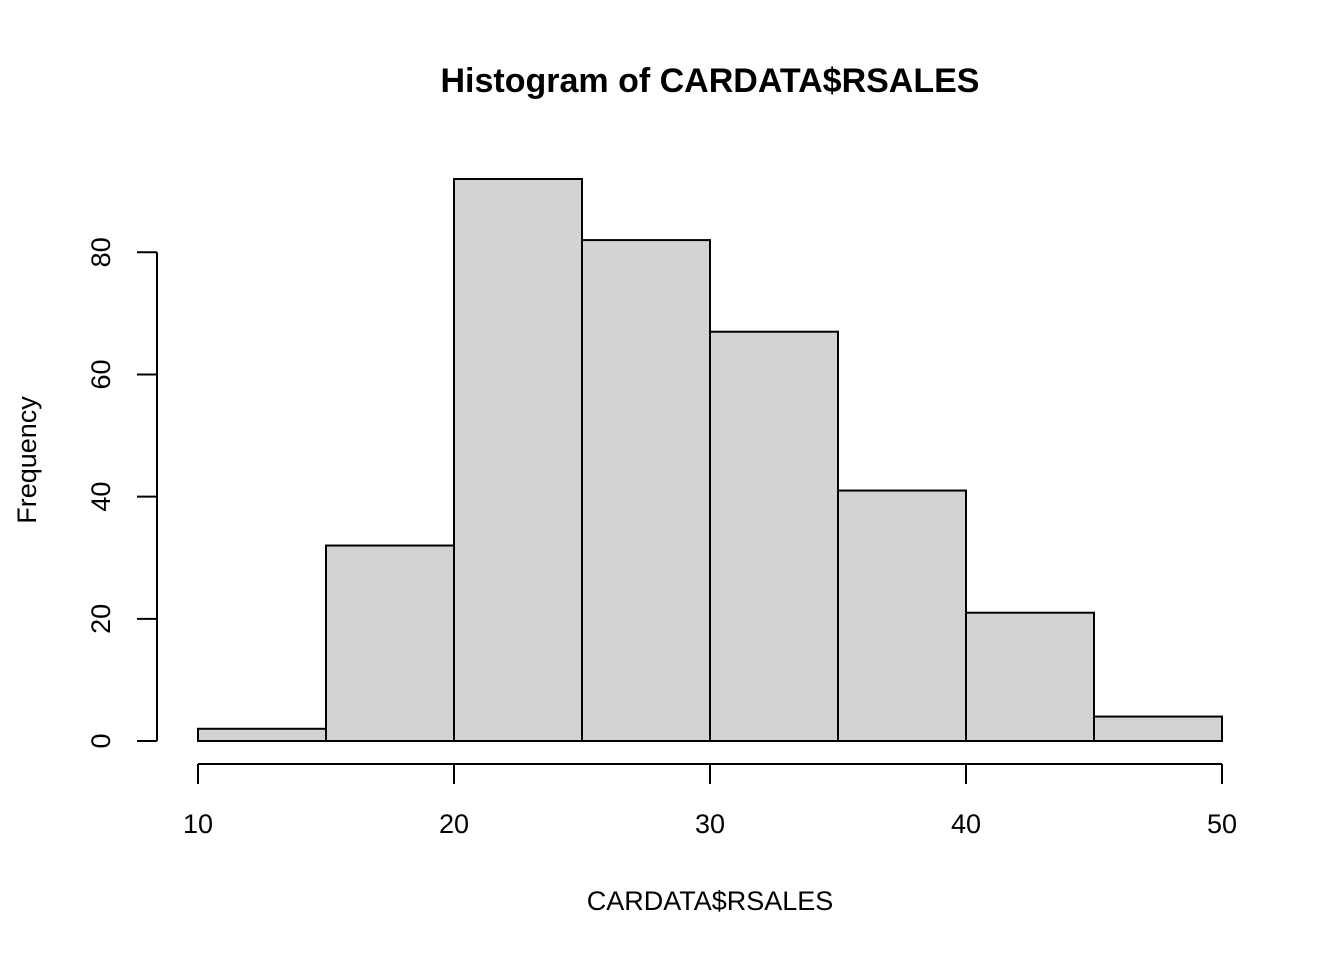 The width and height of the screenshot is (1344, 960). What do you see at coordinates (101, 619) in the screenshot?
I see `y-tick-label-1: 20` at bounding box center [101, 619].